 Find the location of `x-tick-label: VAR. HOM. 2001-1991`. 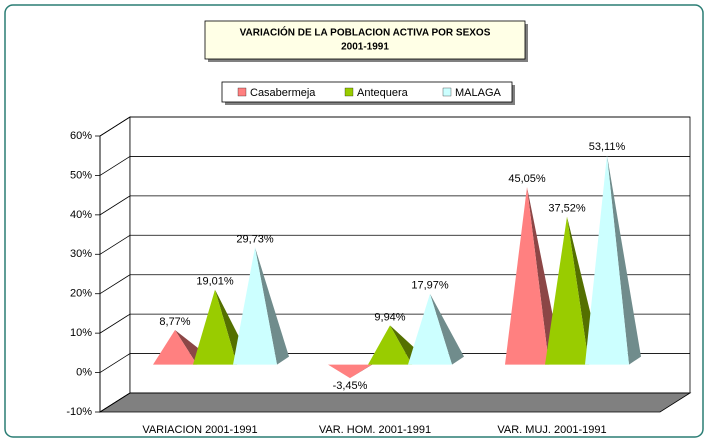

x-tick-label: VAR. HOM. 2001-1991 is located at coordinates (375, 430).